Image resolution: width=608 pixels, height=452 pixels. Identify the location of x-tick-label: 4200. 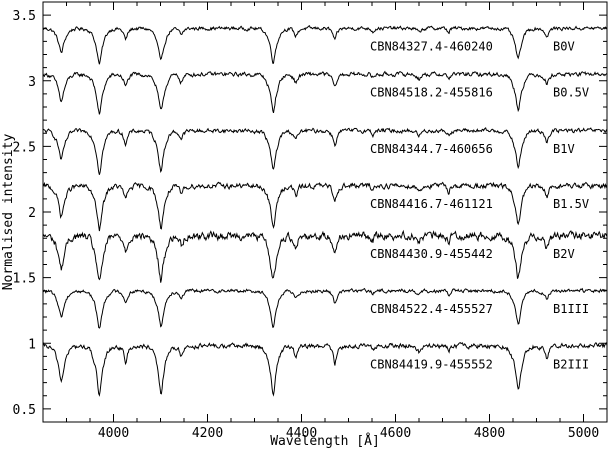
(207, 433).